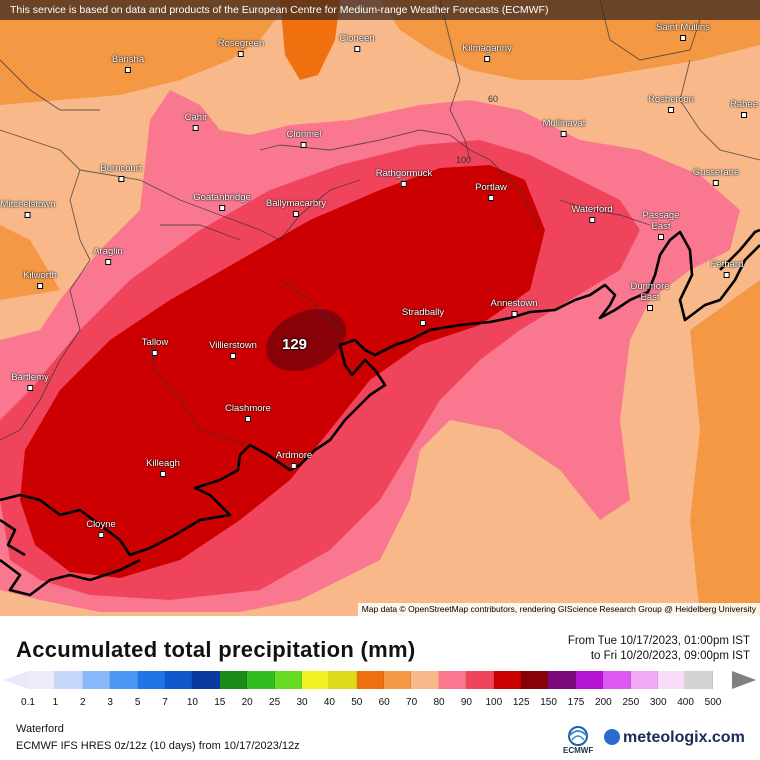 The image size is (760, 760). Describe the element at coordinates (404, 177) in the screenshot. I see `place-label: Rathgormuck` at that location.